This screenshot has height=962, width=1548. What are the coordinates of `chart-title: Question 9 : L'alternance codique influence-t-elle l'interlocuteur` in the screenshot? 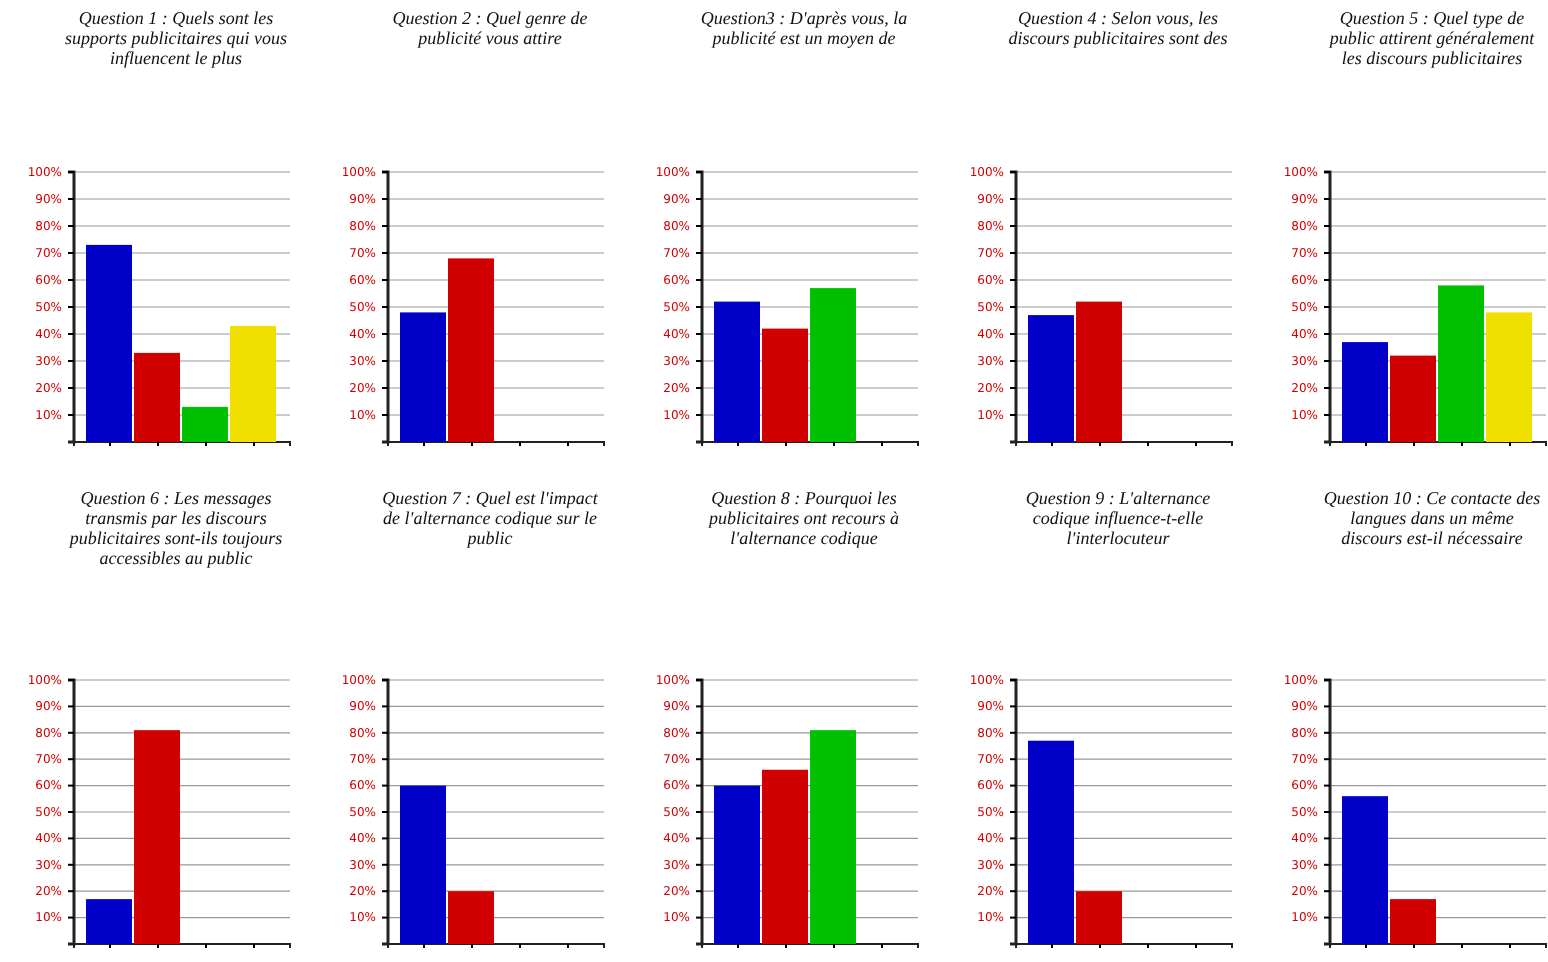 It's located at (1118, 518).